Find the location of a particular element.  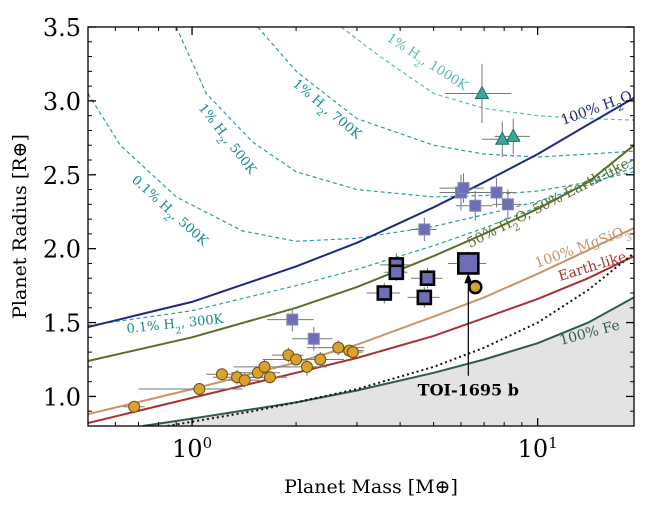

h2-1000k-label: 1% H2, 1000K is located at coordinates (425, 64).